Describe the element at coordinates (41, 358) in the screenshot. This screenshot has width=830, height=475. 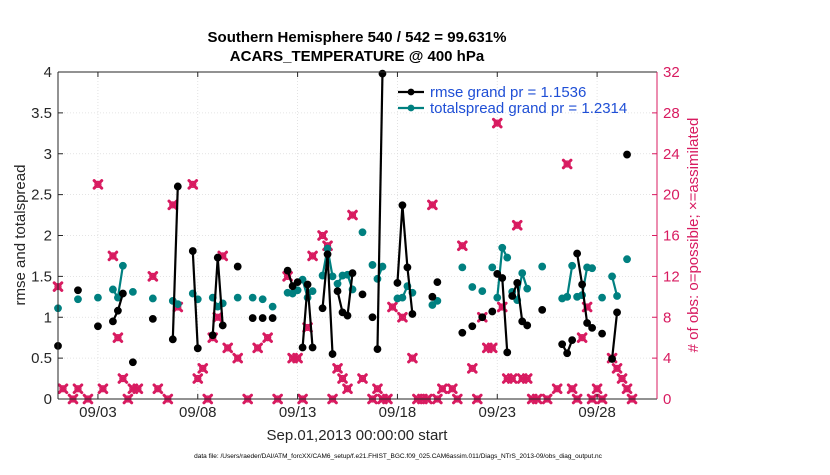
I see `y-left-tick-label: 0.5` at that location.